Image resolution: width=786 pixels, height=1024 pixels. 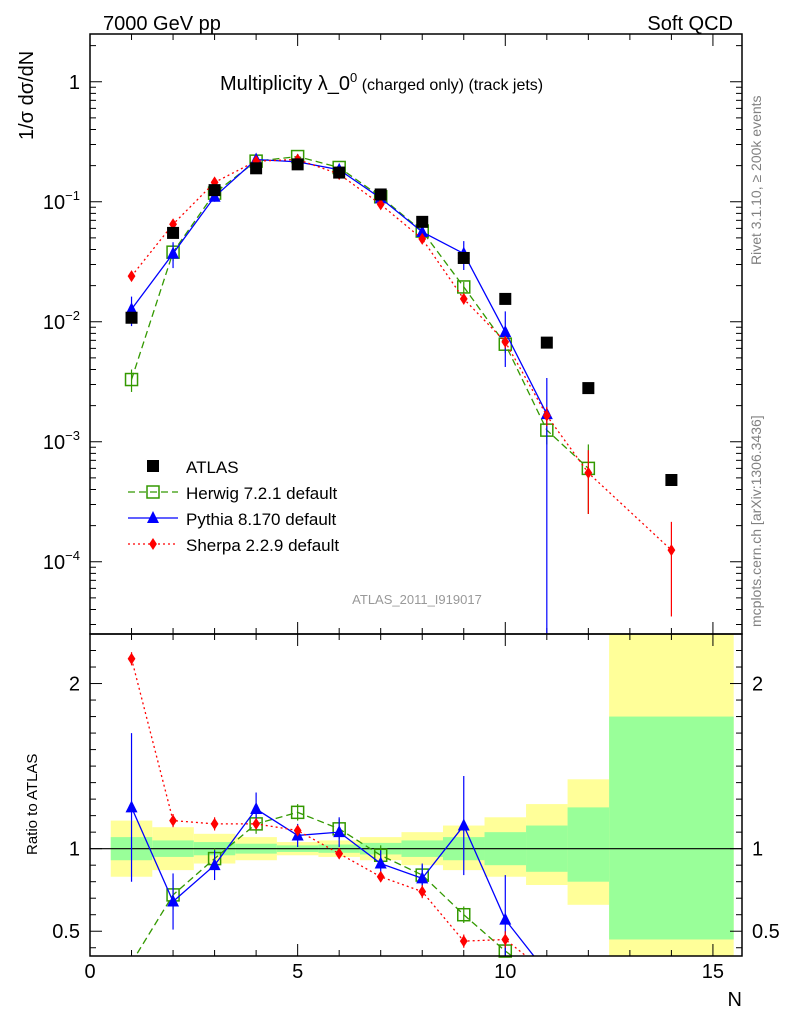 I want to click on y-tick-label: 10⁻¹, so click(x=61, y=201).